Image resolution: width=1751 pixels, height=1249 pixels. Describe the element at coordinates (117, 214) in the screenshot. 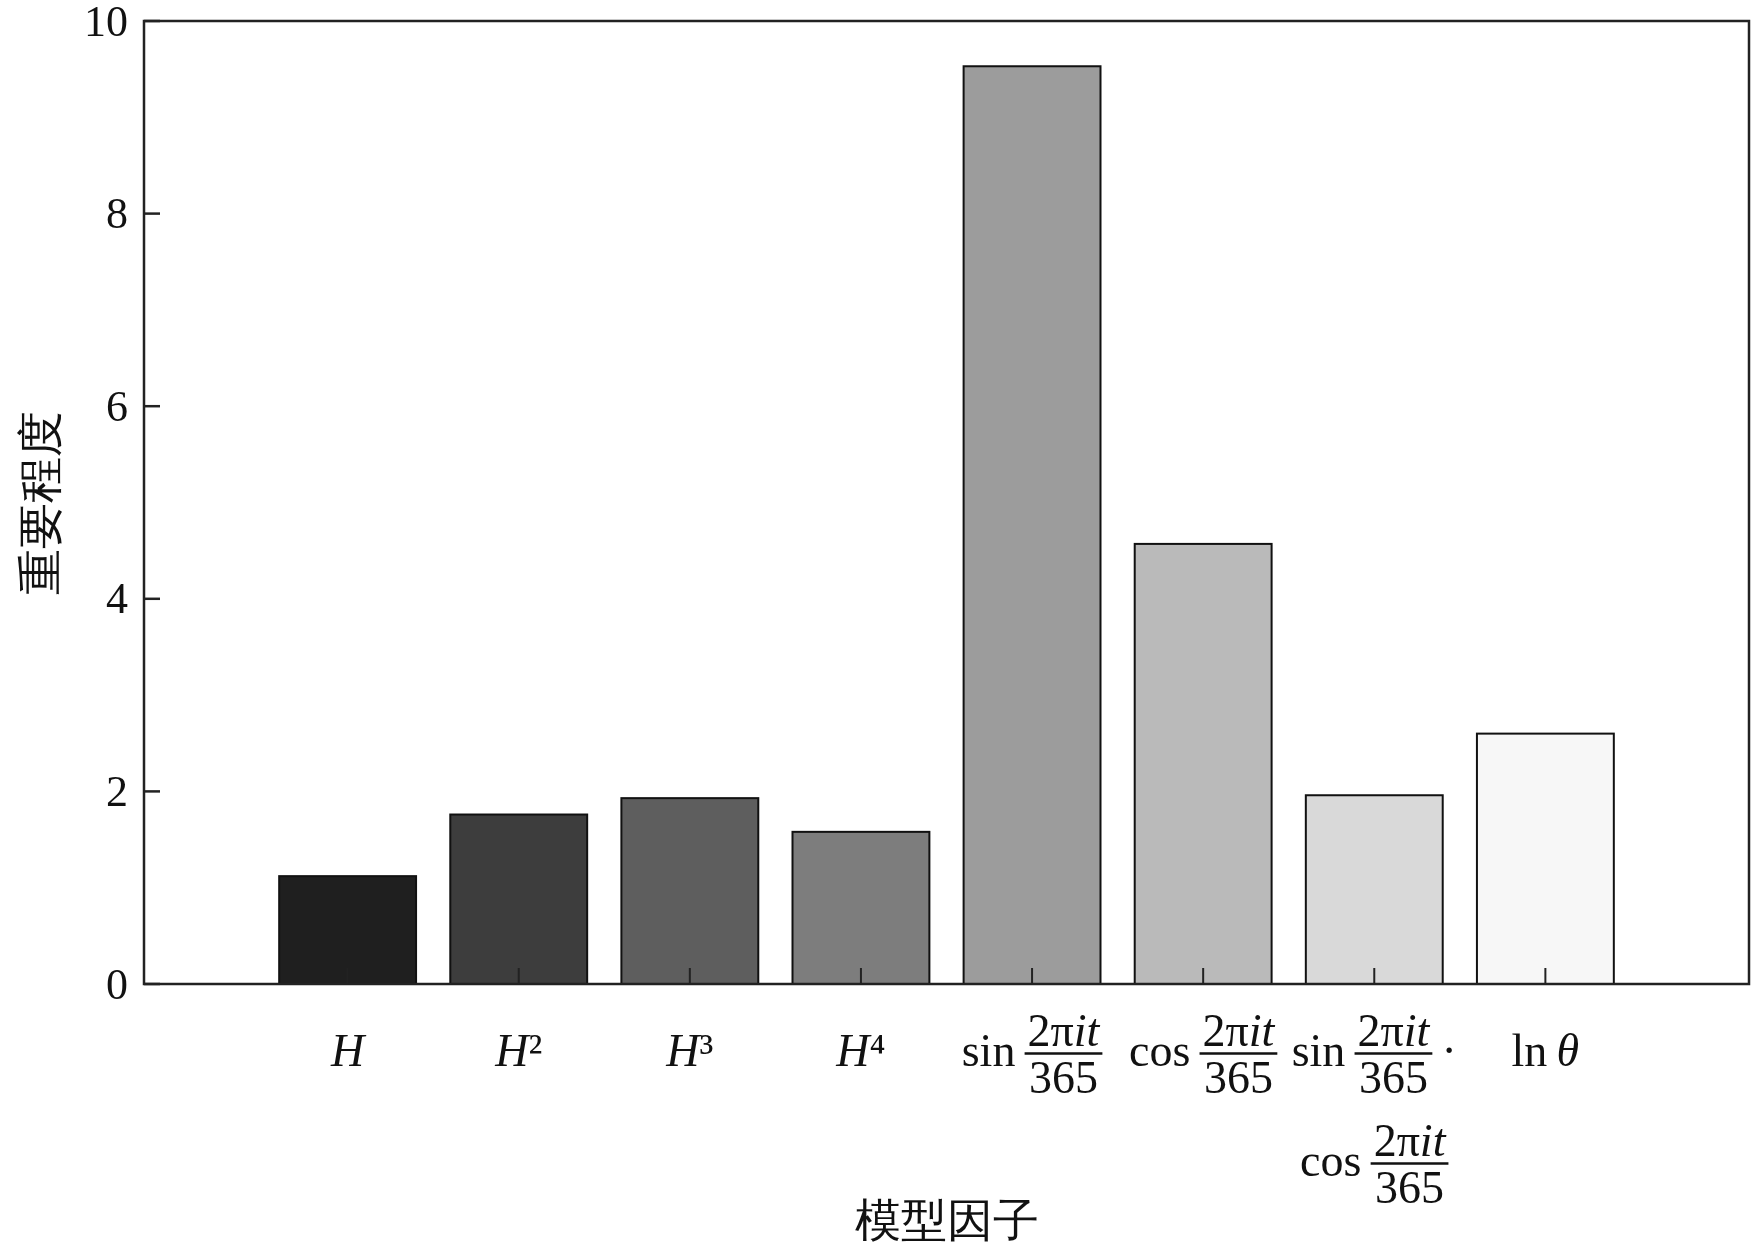

I see `y-tick-label: 8` at that location.